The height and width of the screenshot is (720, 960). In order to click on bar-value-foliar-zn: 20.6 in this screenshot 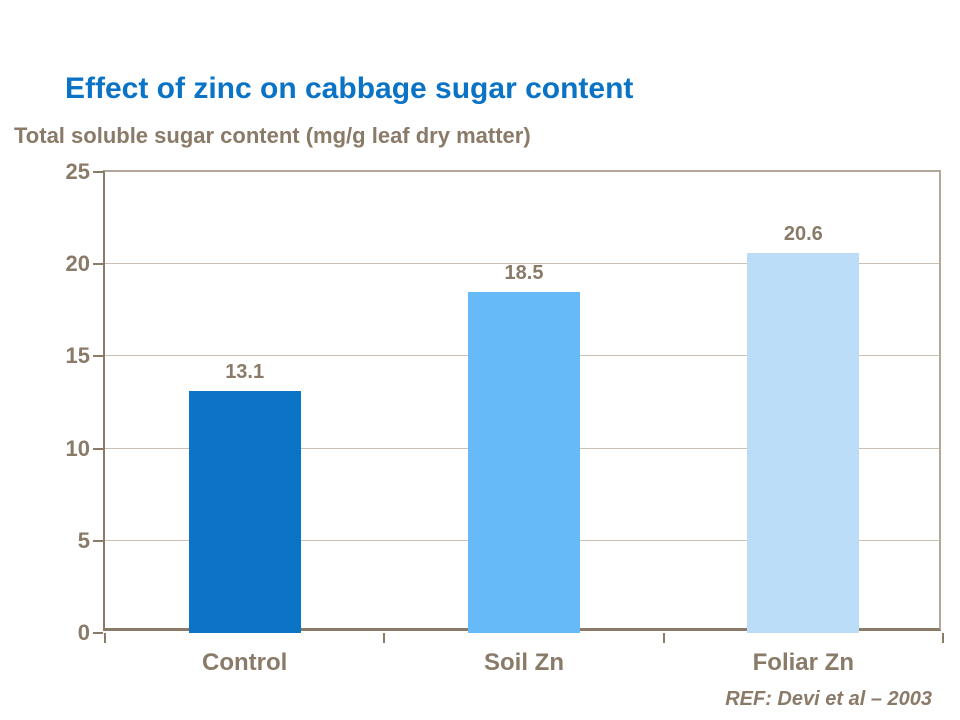, I will do `click(803, 234)`.